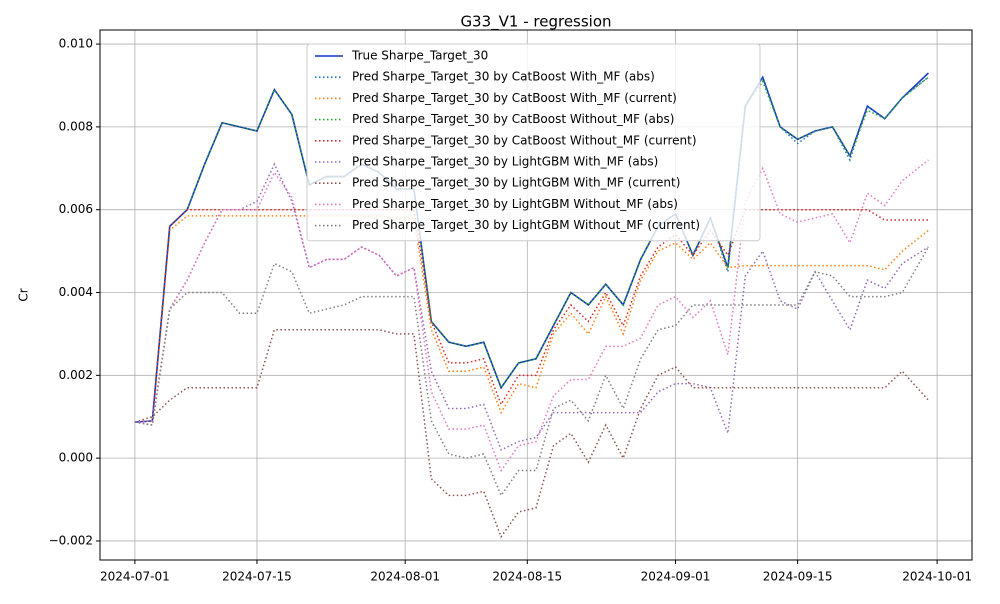 The width and height of the screenshot is (1000, 604). I want to click on x-tick-label: 2024-09-15, so click(798, 577).